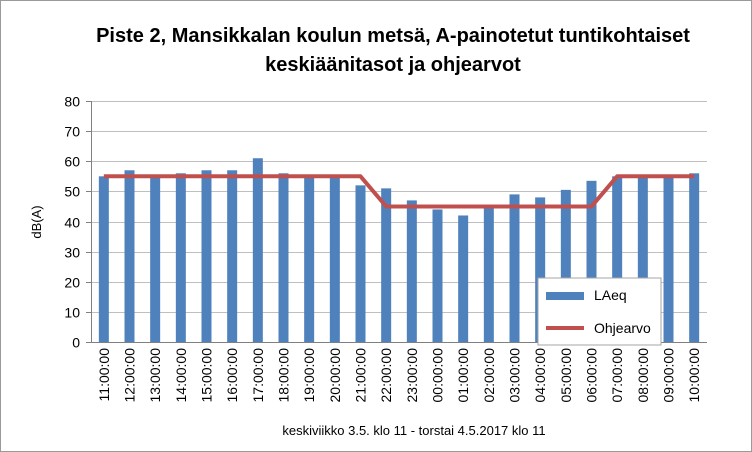 This screenshot has width=752, height=452. I want to click on x-tick-label: 11:00:00, so click(104, 375).